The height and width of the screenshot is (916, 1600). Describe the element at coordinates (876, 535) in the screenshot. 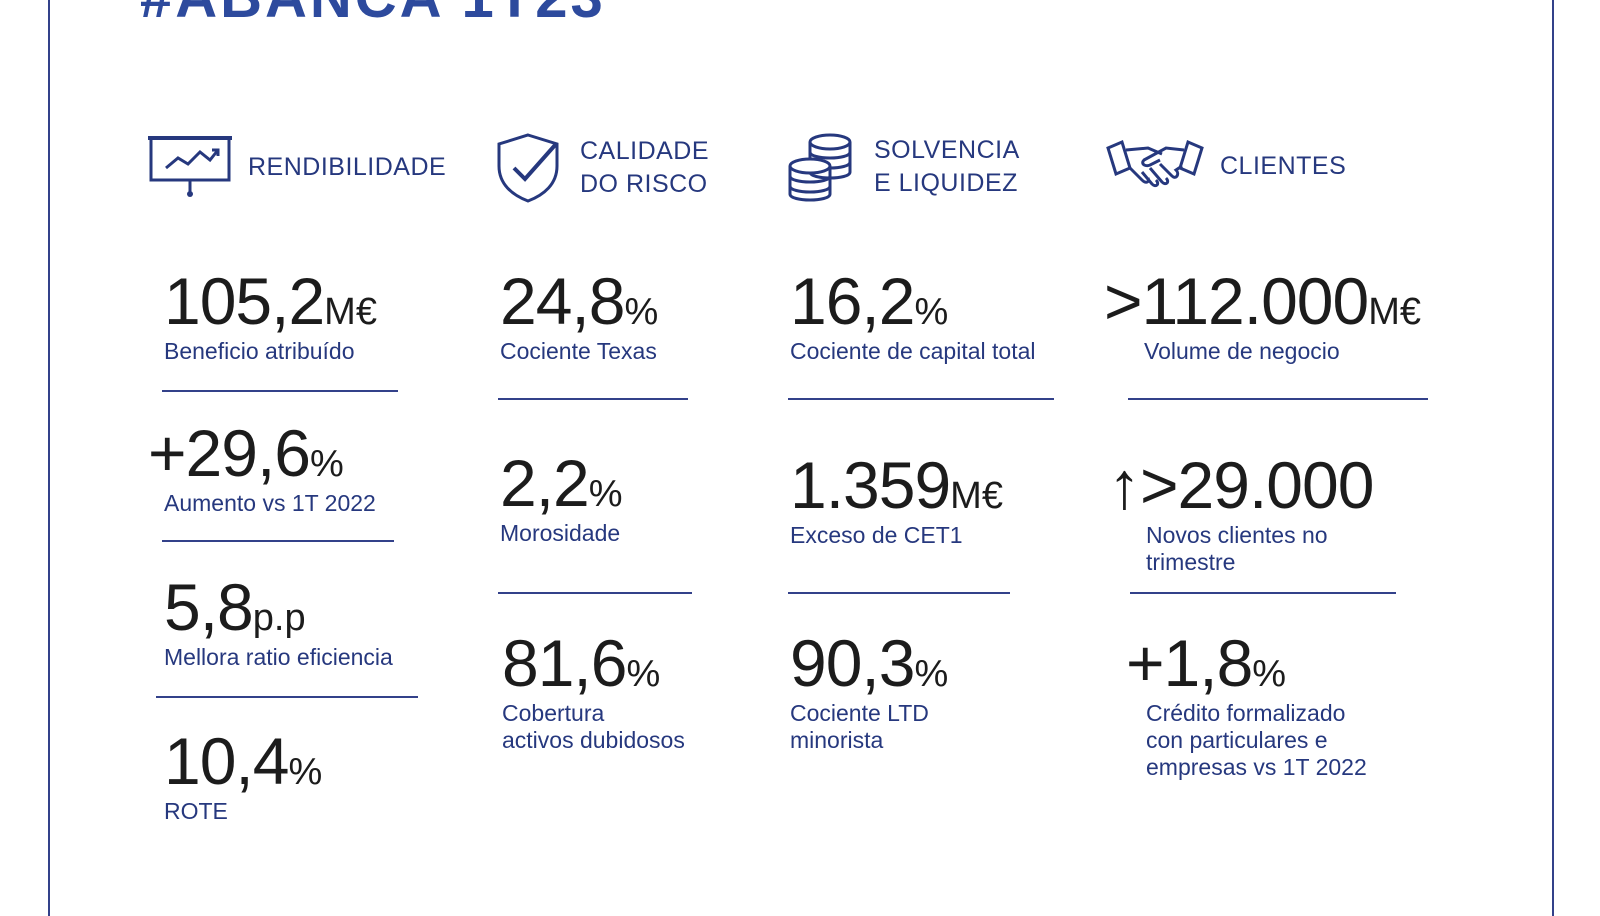

I see `stat-caption: Exceso de CET1` at that location.